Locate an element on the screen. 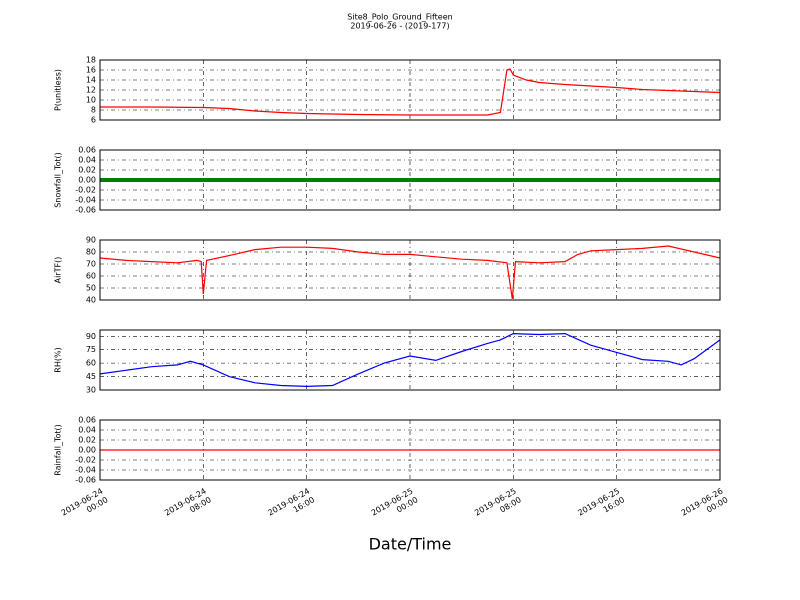 The width and height of the screenshot is (800, 600). x-tick-label: 2019-06-2500:00 is located at coordinates (394, 506).